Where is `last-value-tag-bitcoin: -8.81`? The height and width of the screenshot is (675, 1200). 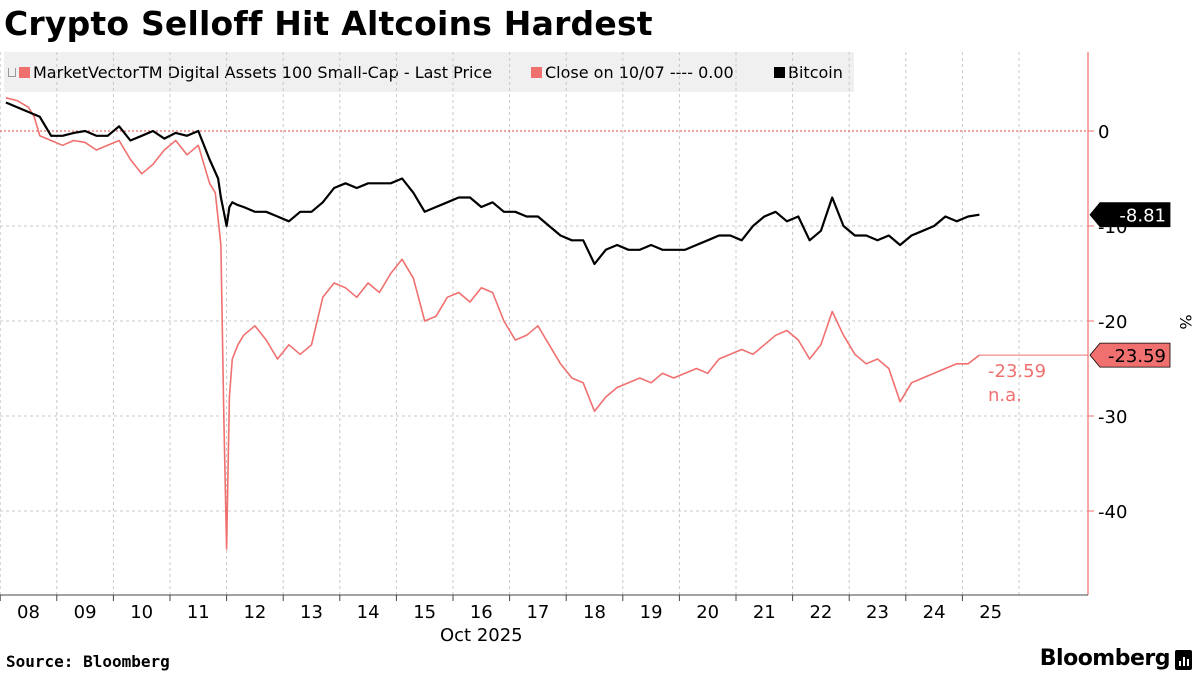
last-value-tag-bitcoin: -8.81 is located at coordinates (1142, 216).